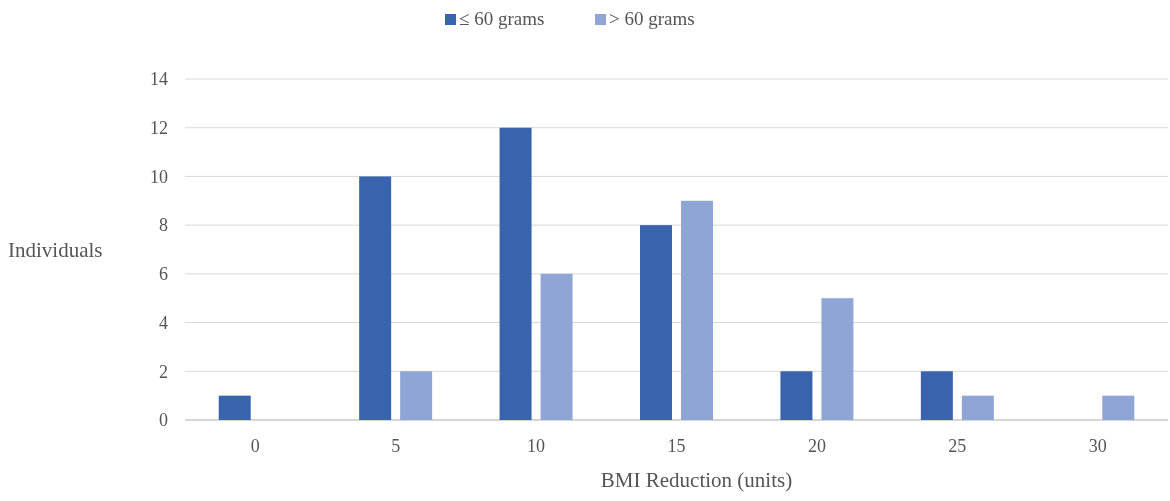 The height and width of the screenshot is (501, 1170). I want to click on y-tick-label: 8, so click(163, 225).